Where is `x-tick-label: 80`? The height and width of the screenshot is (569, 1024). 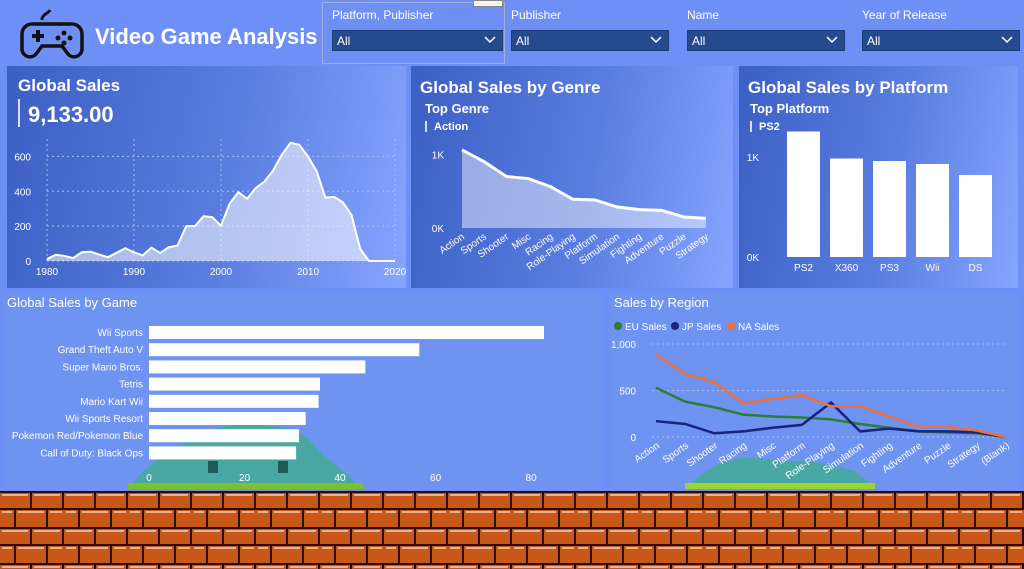 x-tick-label: 80 is located at coordinates (532, 478).